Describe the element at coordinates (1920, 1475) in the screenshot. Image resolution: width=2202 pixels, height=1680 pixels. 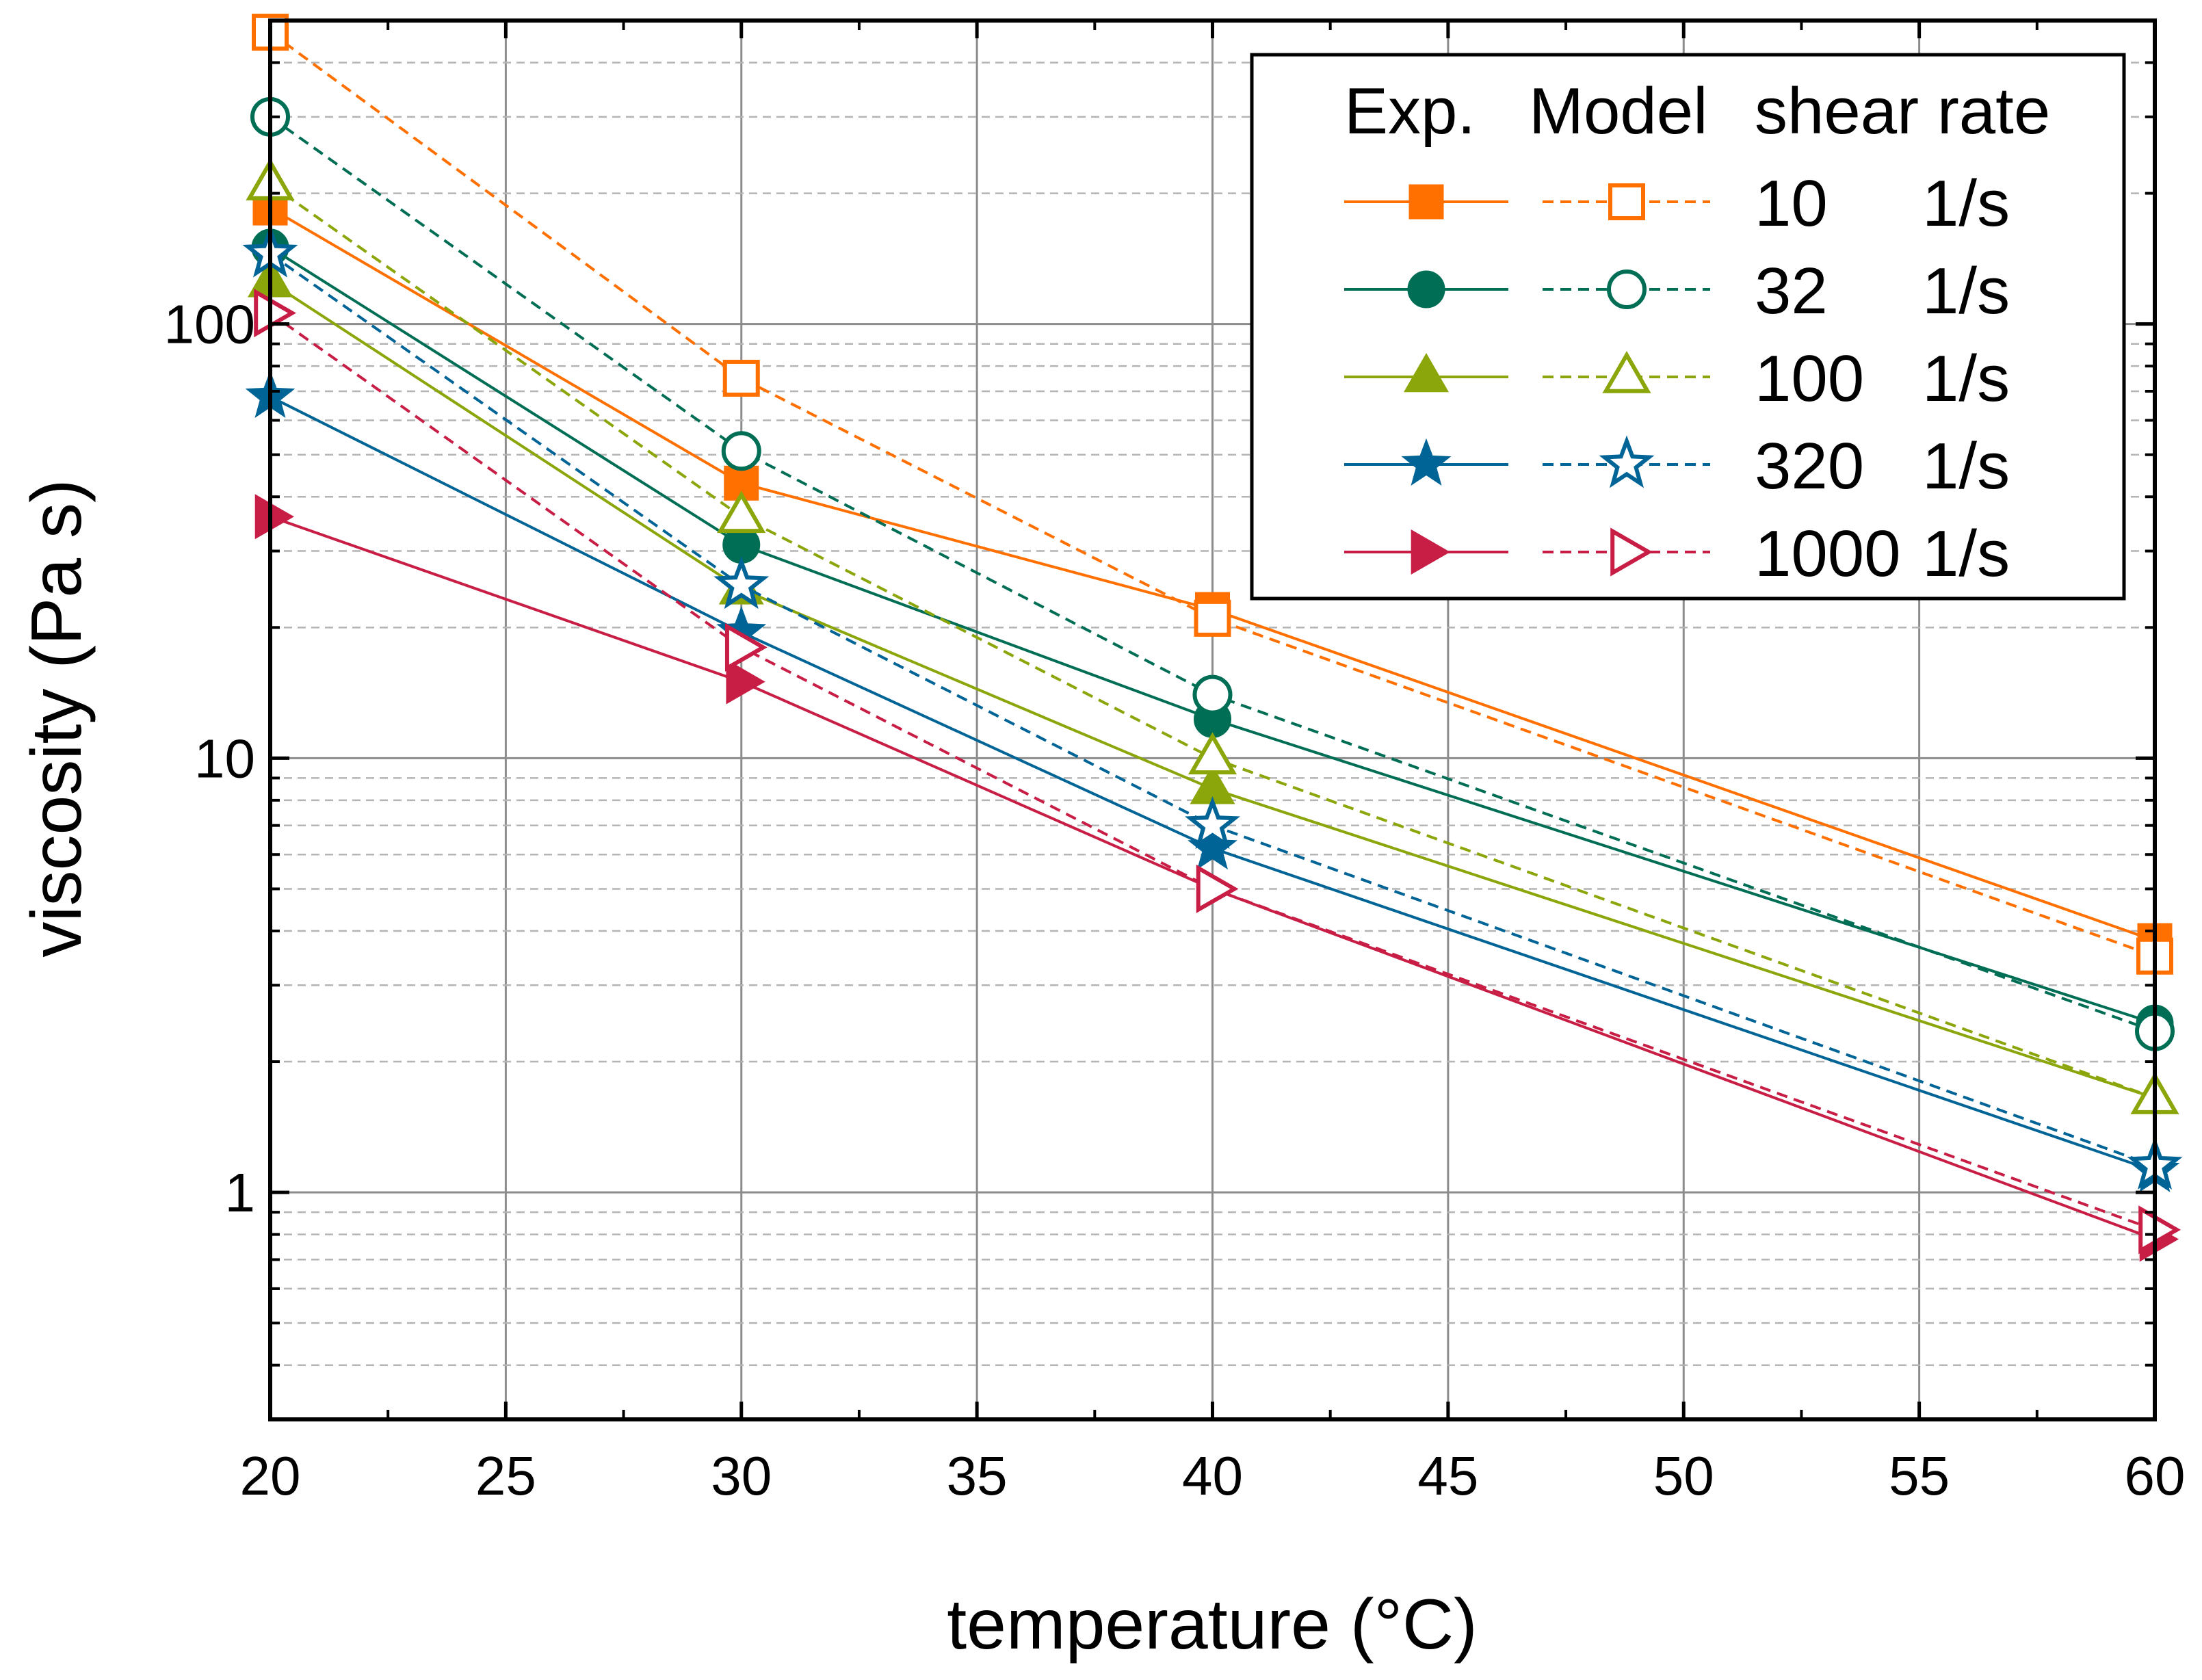
I see `x-tick-label: 55` at that location.